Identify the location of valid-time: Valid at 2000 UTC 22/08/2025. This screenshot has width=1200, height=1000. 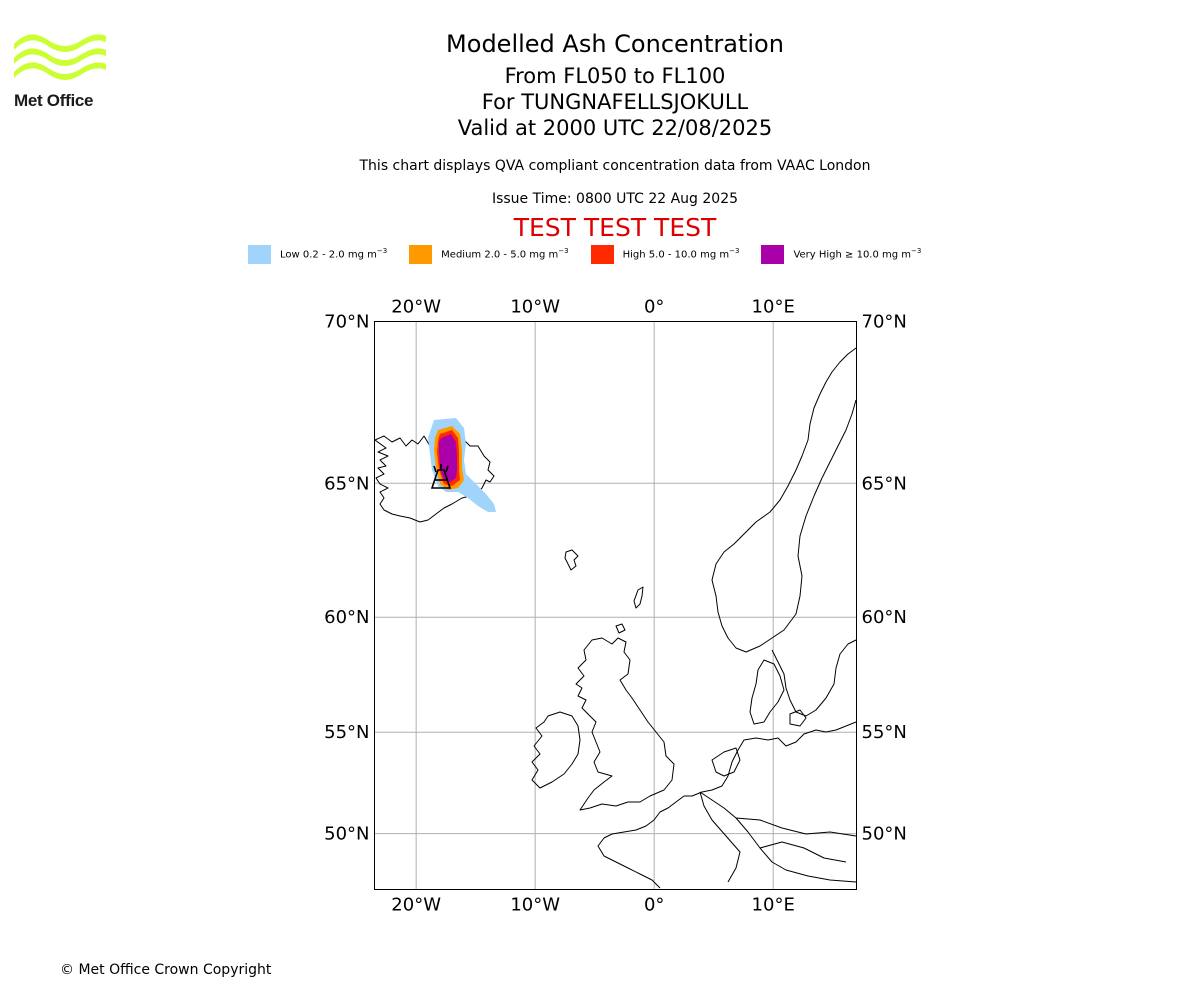
(615, 128).